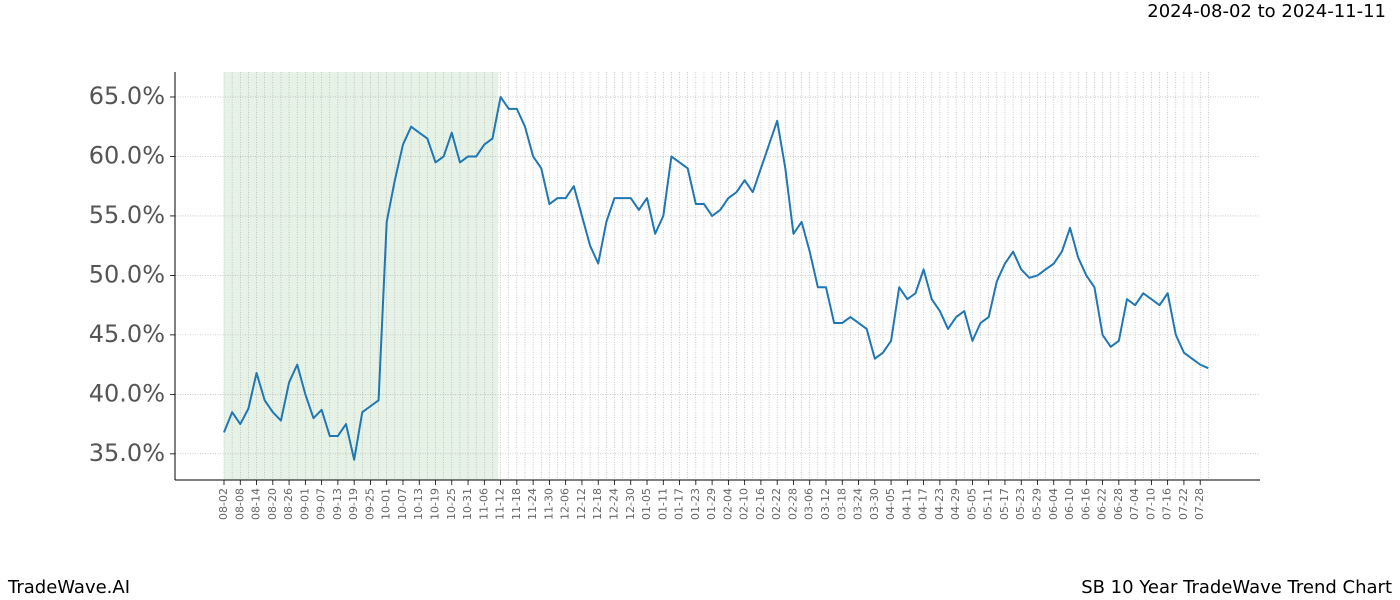 This screenshot has width=1400, height=600. What do you see at coordinates (532, 504) in the screenshot?
I see `x-tick-label: 11-24` at bounding box center [532, 504].